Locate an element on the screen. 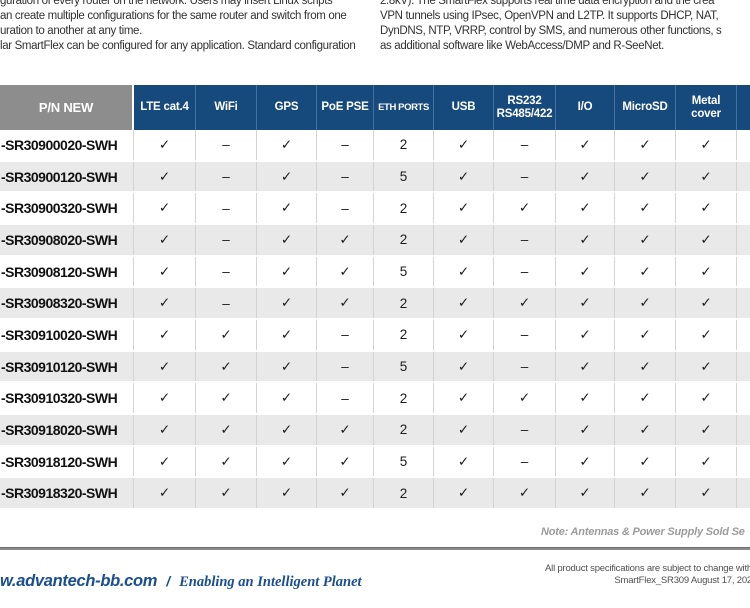 The height and width of the screenshot is (608, 750). column-header-eth-ports: ETH PORTS is located at coordinates (404, 107).